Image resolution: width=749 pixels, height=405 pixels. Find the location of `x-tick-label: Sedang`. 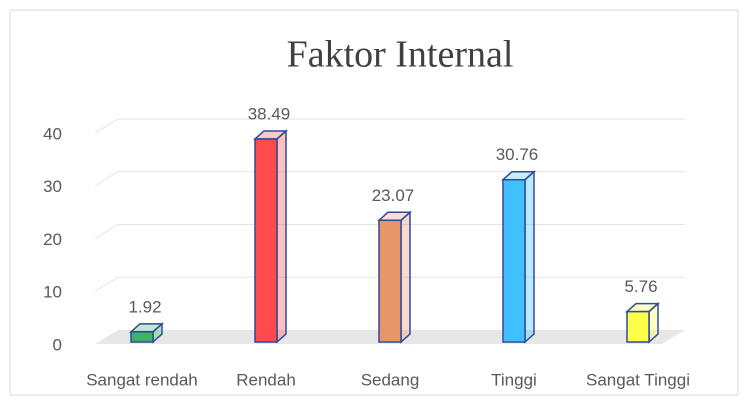

x-tick-label: Sedang is located at coordinates (390, 379).